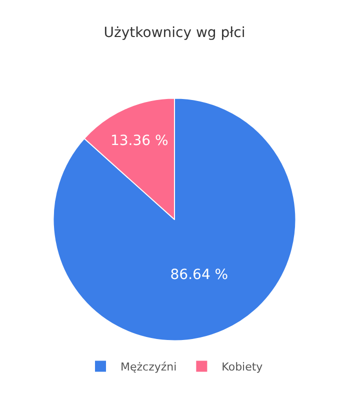 Image resolution: width=349 pixels, height=399 pixels. Describe the element at coordinates (175, 32) in the screenshot. I see `chart-title: Użytkownicy wg płci` at that location.